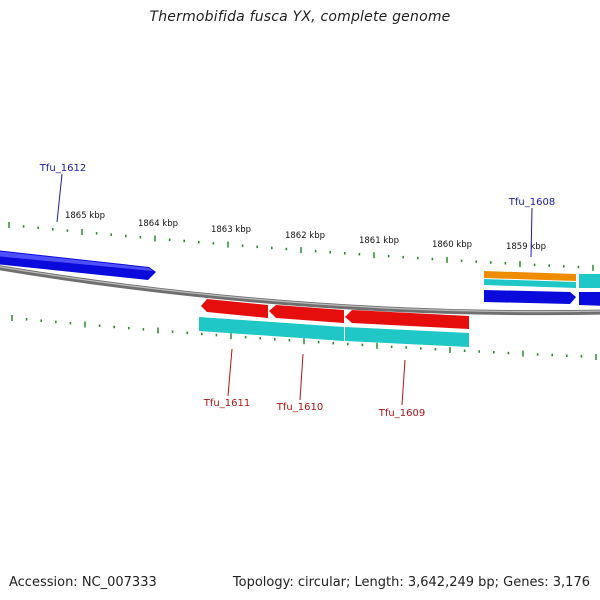  I want to click on scale-label-1864: 1864 kbp, so click(158, 224).